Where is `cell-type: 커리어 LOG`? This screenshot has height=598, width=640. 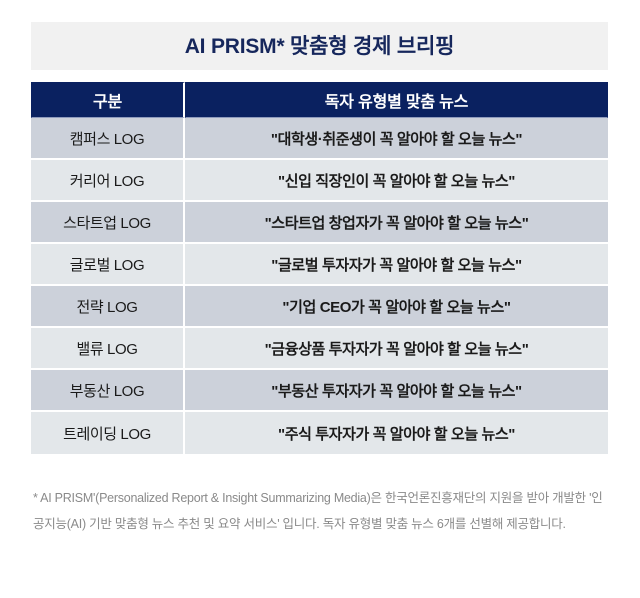 cell-type: 커리어 LOG is located at coordinates (108, 181).